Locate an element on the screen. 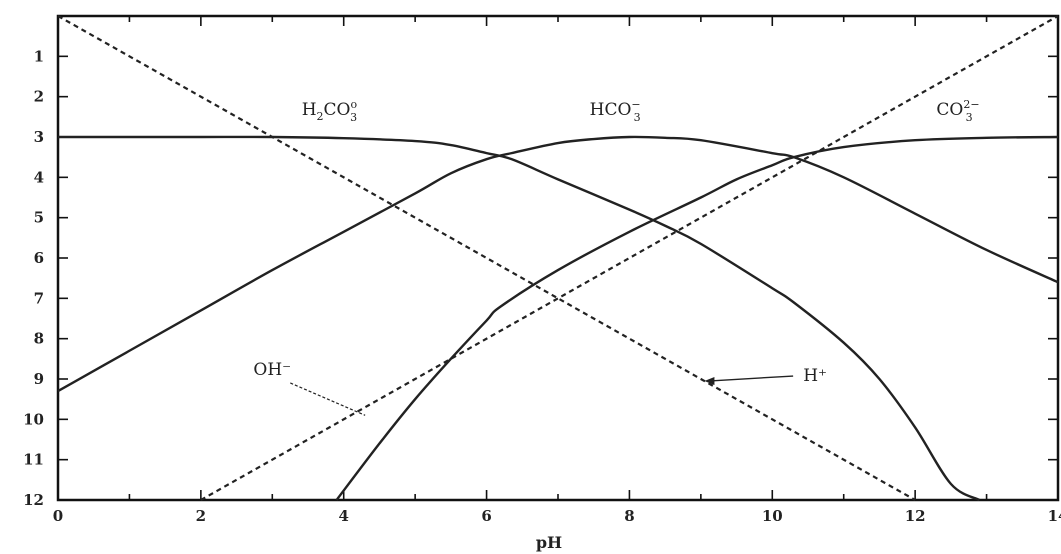 The height and width of the screenshot is (554, 1061). label-part: H is located at coordinates (309, 110).